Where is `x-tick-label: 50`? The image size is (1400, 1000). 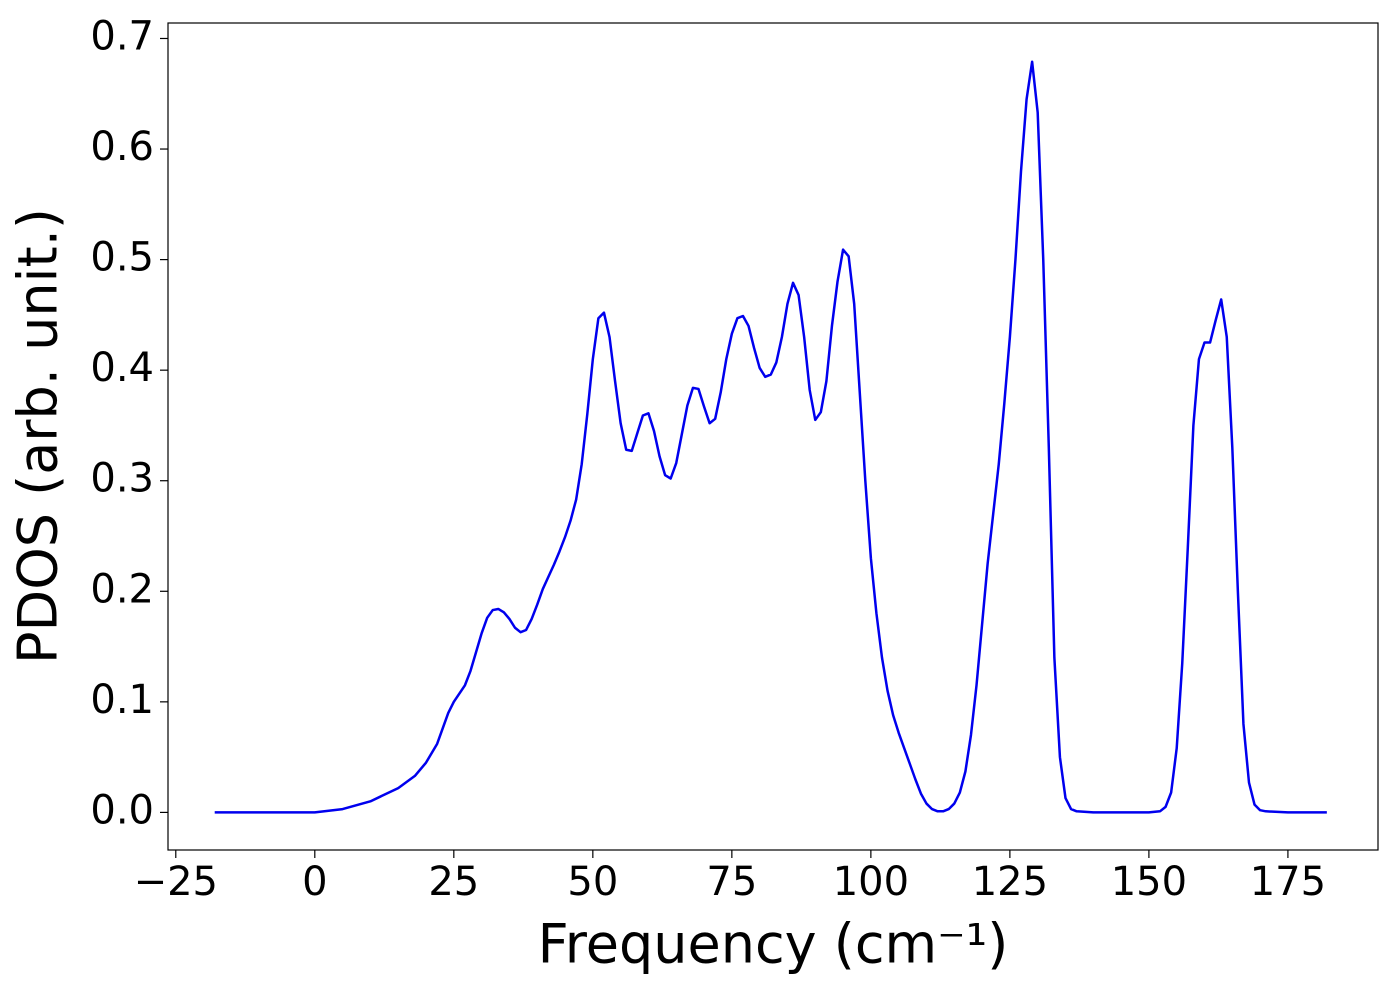
x-tick-label: 50 is located at coordinates (592, 882).